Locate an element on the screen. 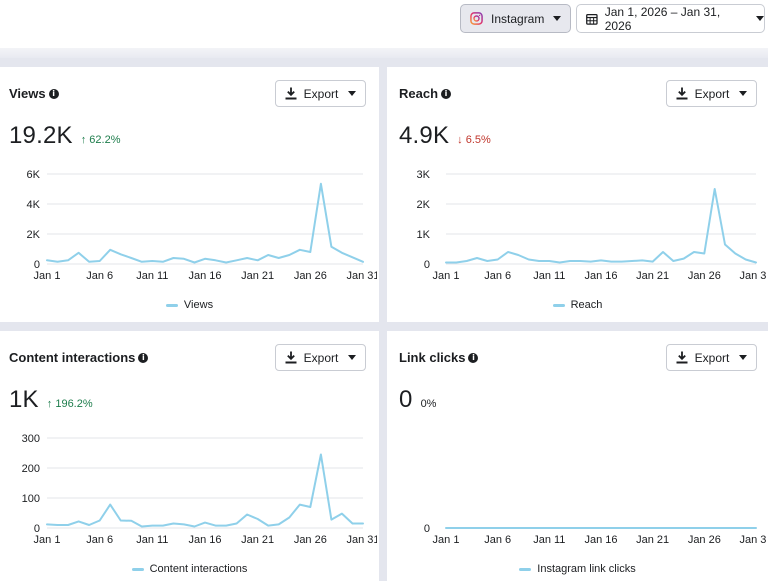 This screenshot has height=581, width=768. change-indicator: 0% is located at coordinates (429, 404).